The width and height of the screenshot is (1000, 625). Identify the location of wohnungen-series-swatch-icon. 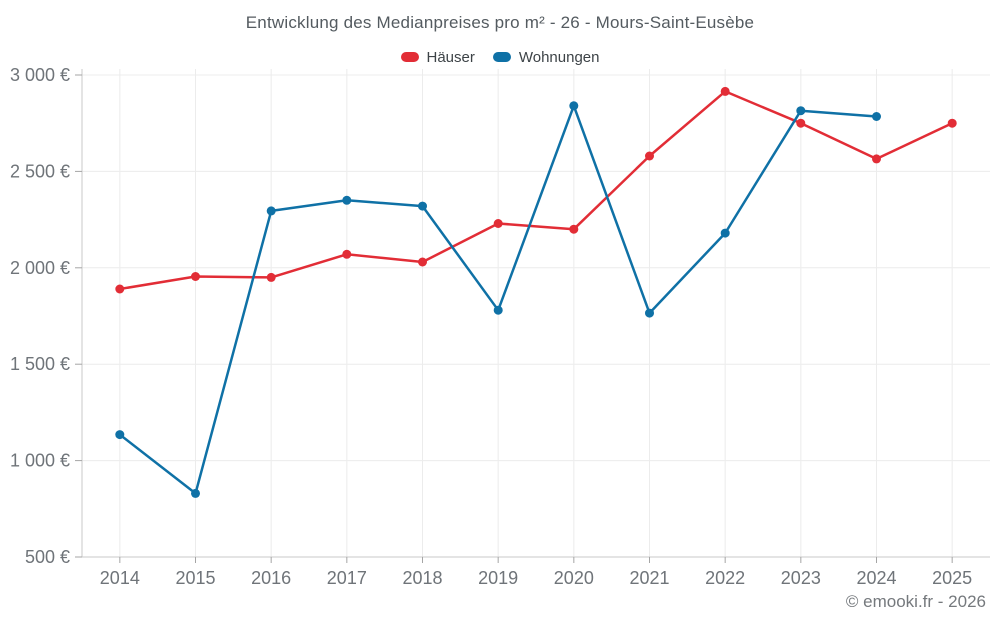
(501, 57).